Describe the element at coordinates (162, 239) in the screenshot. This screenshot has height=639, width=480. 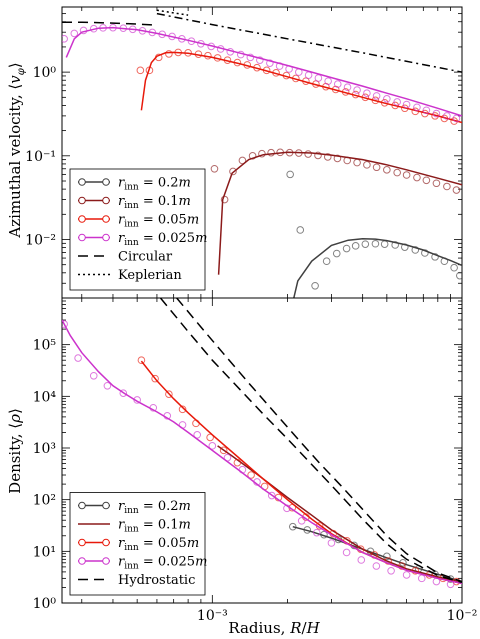
I see `legend-label: rinn = 0.025m` at that location.